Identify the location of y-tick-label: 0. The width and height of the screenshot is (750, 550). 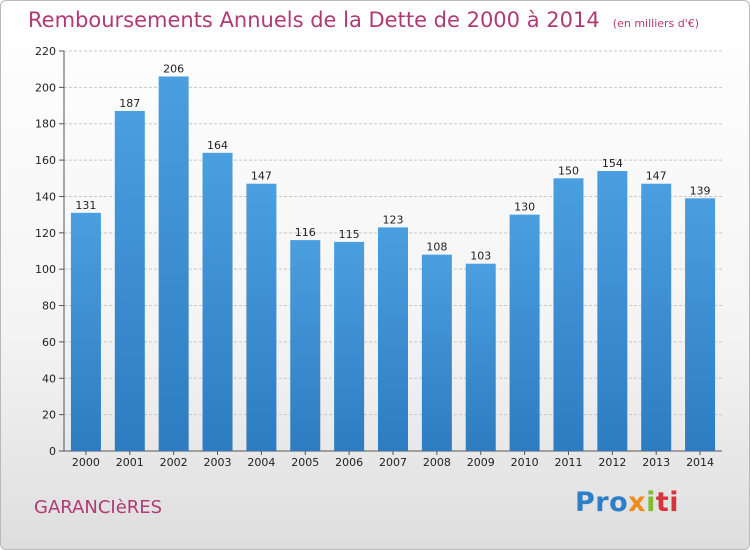
(52, 451).